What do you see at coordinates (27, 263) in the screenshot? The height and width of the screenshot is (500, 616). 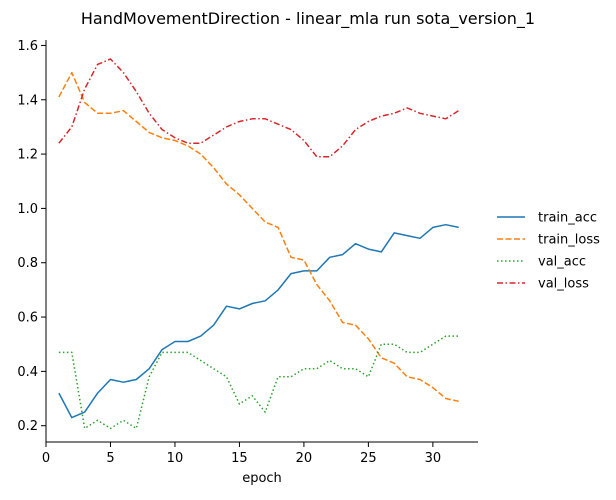 I see `y-tick-label: 0.8` at bounding box center [27, 263].